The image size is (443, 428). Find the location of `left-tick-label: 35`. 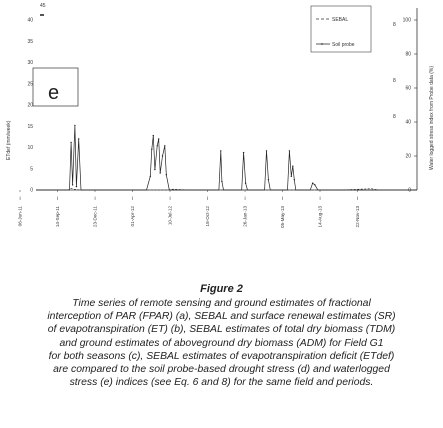

left-tick-label: 35 is located at coordinates (30, 42).